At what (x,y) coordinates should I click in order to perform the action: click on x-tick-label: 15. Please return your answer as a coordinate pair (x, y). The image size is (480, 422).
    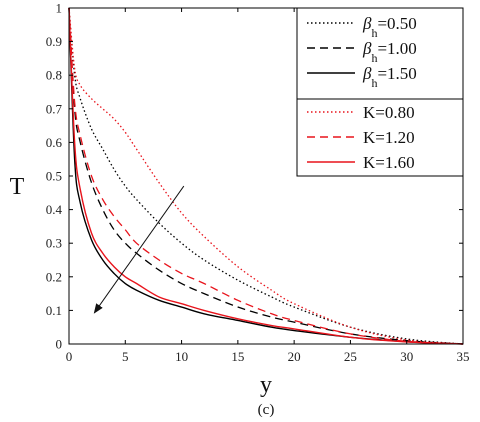
    Looking at the image, I should click on (237, 356).